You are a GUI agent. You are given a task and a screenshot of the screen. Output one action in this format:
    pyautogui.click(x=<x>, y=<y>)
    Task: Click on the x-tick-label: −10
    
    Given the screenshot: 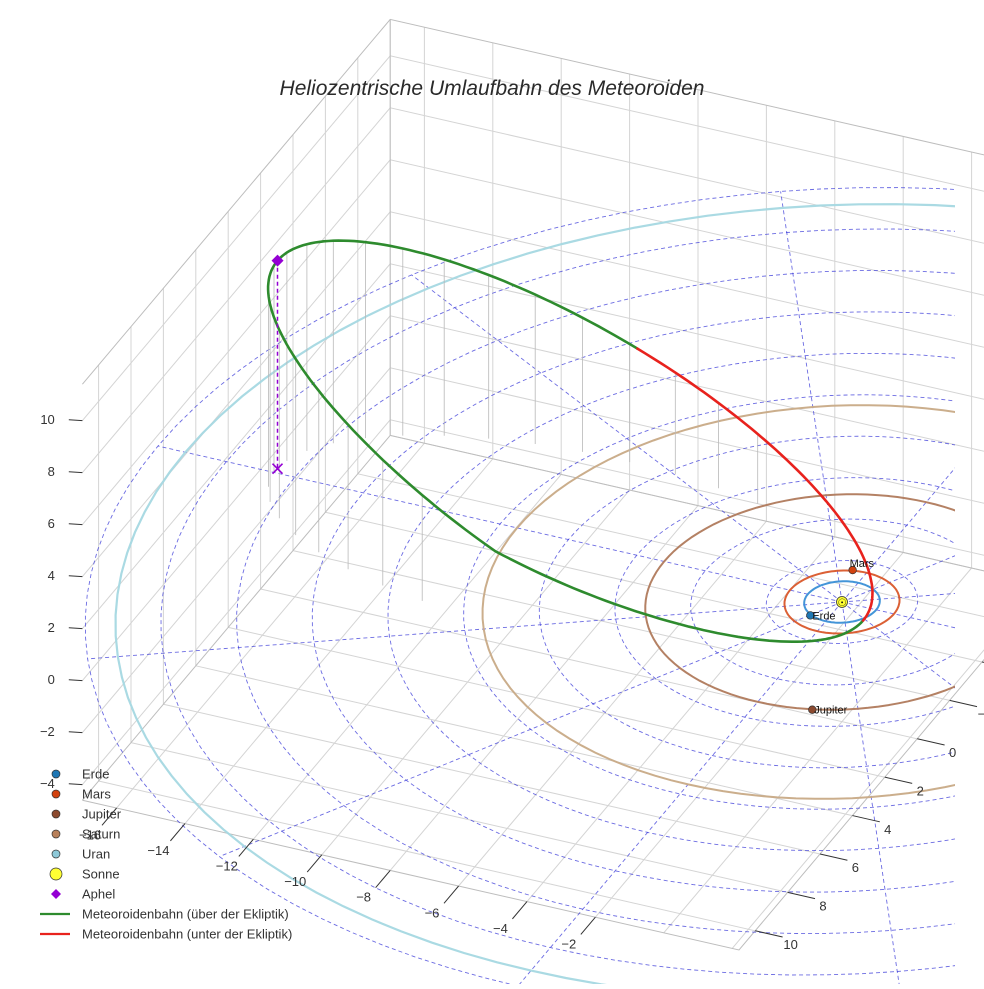 What is the action you would take?
    pyautogui.click(x=295, y=881)
    